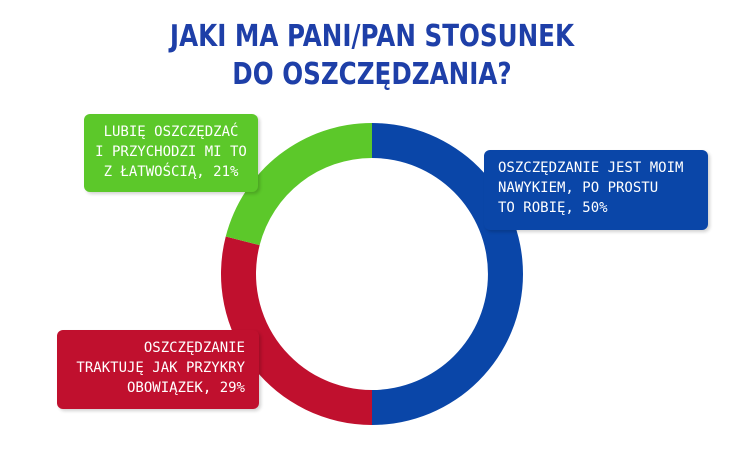  I want to click on slice-label-green-line-3: Z ŁATWOŚCIĄ, 21%, so click(171, 172).